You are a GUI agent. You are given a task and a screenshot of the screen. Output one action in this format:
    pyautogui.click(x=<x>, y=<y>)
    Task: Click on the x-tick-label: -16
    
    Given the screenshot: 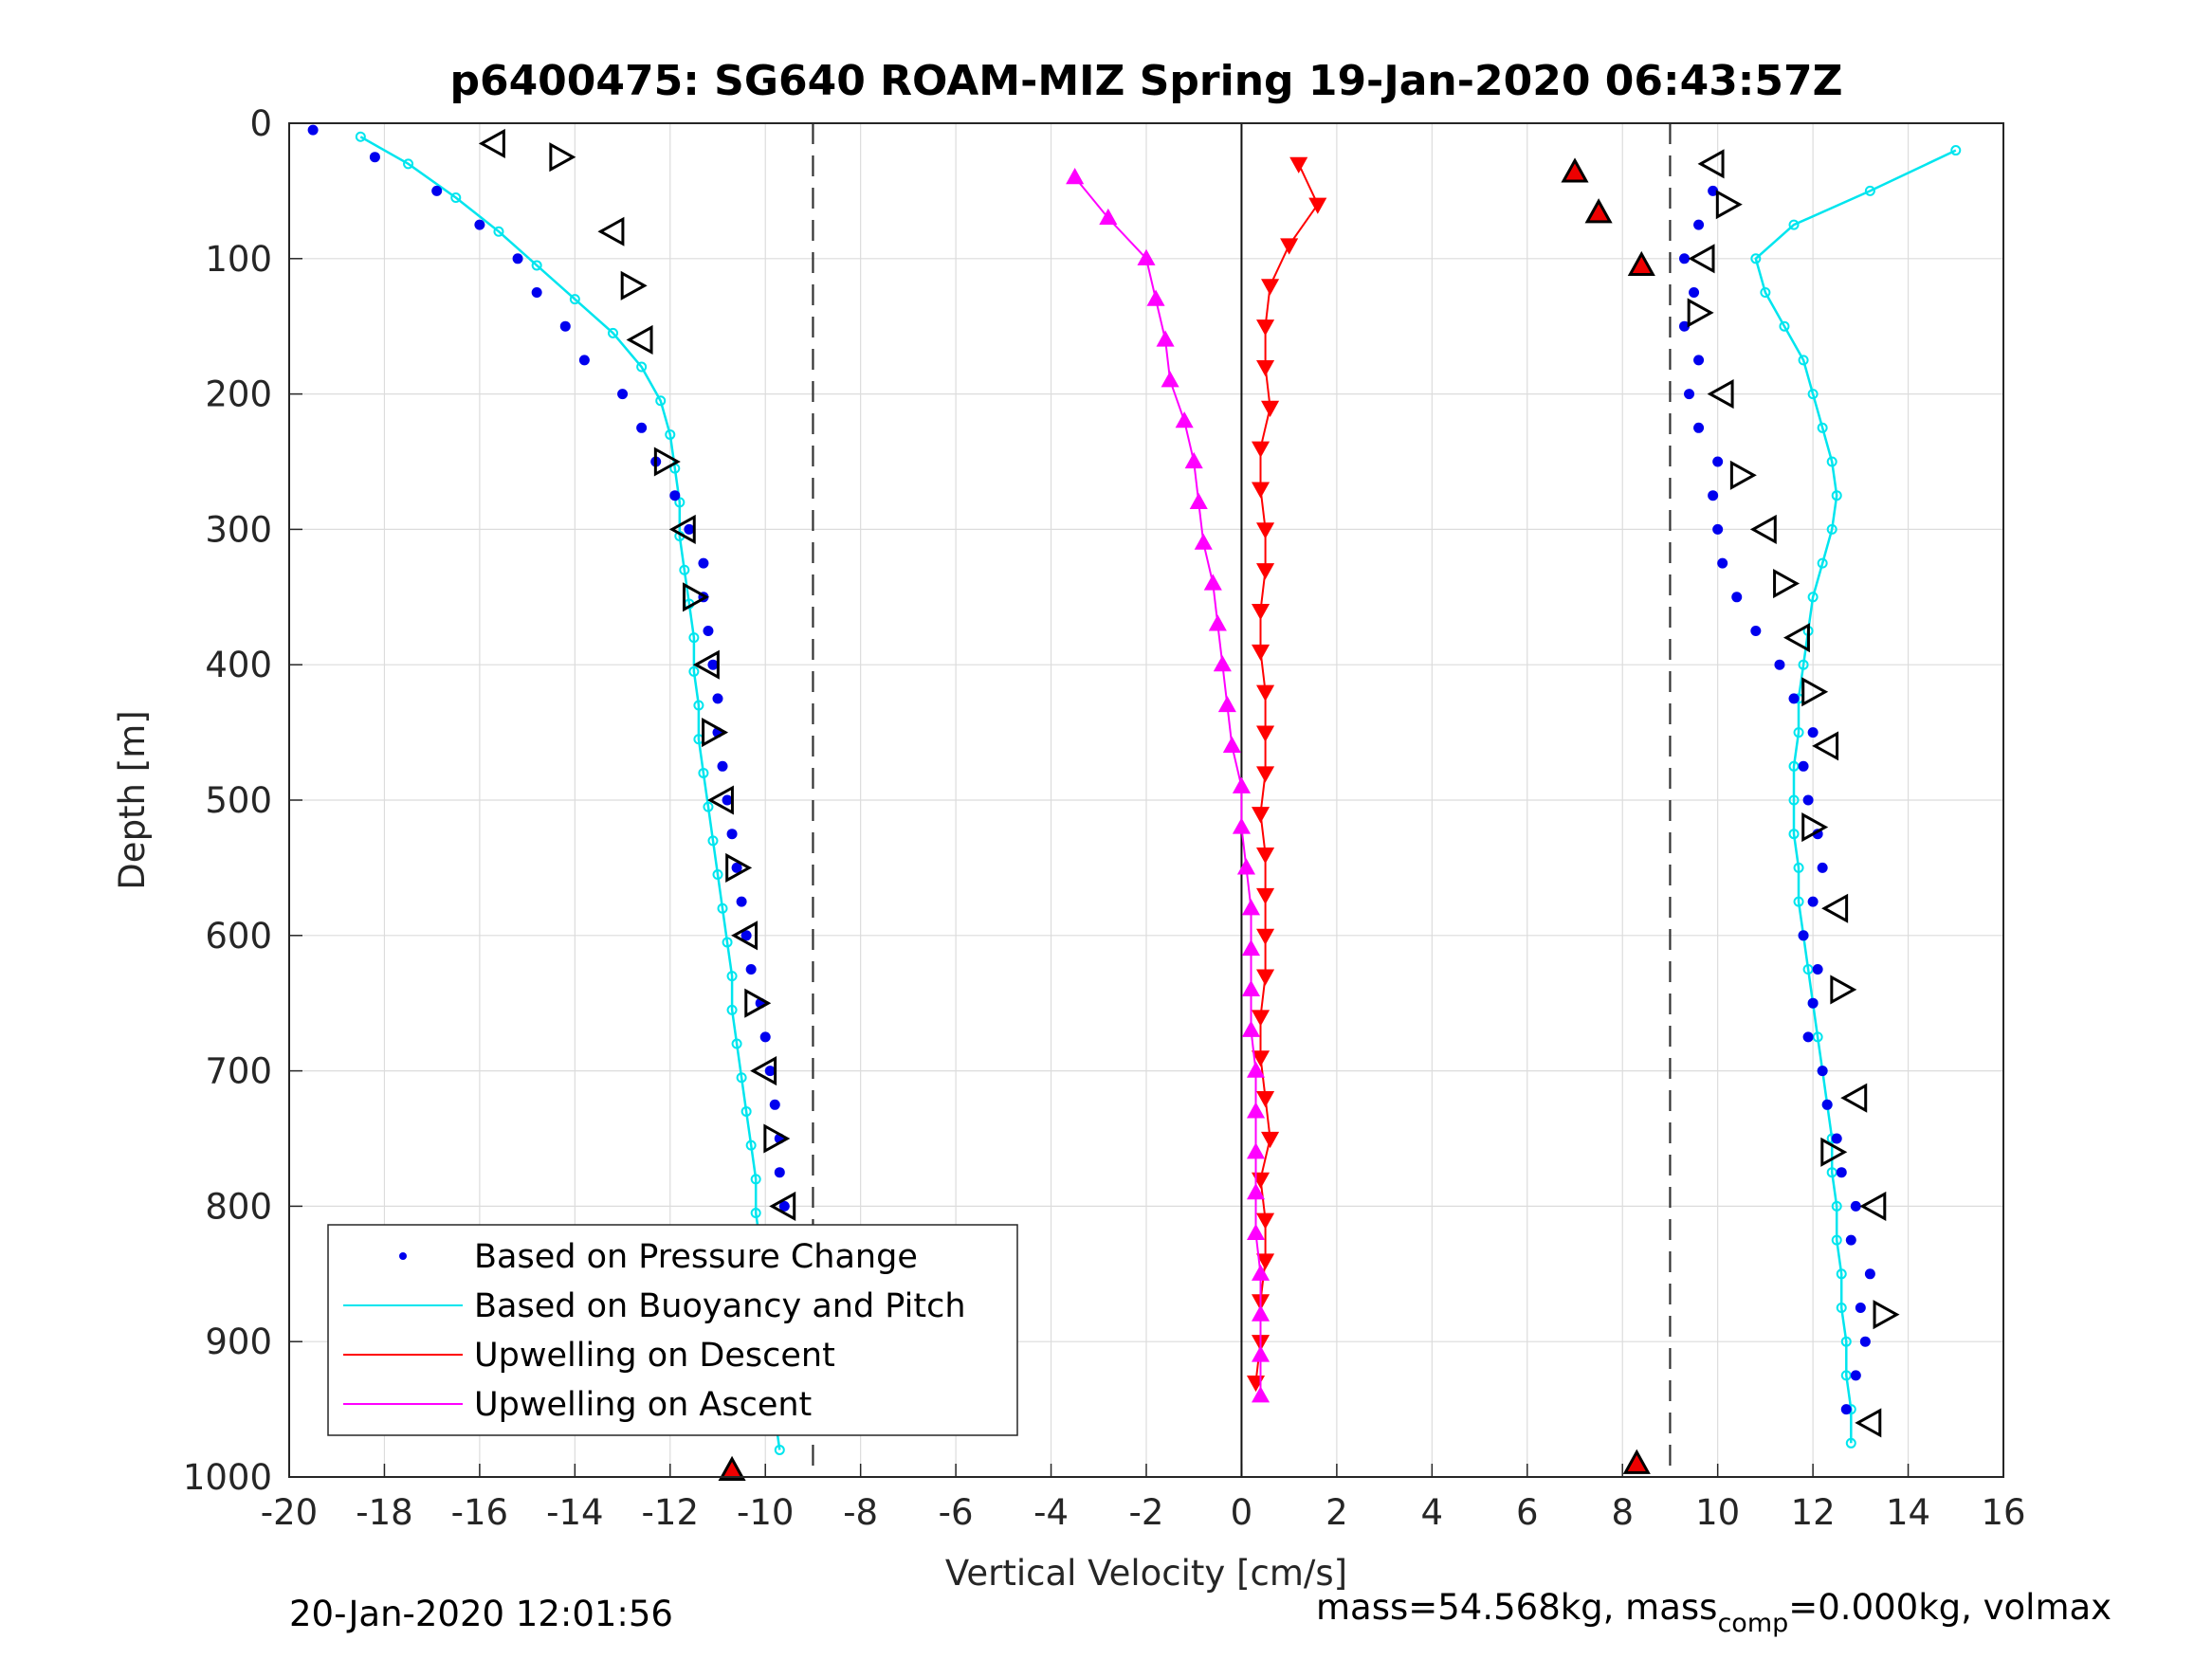 What is the action you would take?
    pyautogui.click(x=479, y=1512)
    